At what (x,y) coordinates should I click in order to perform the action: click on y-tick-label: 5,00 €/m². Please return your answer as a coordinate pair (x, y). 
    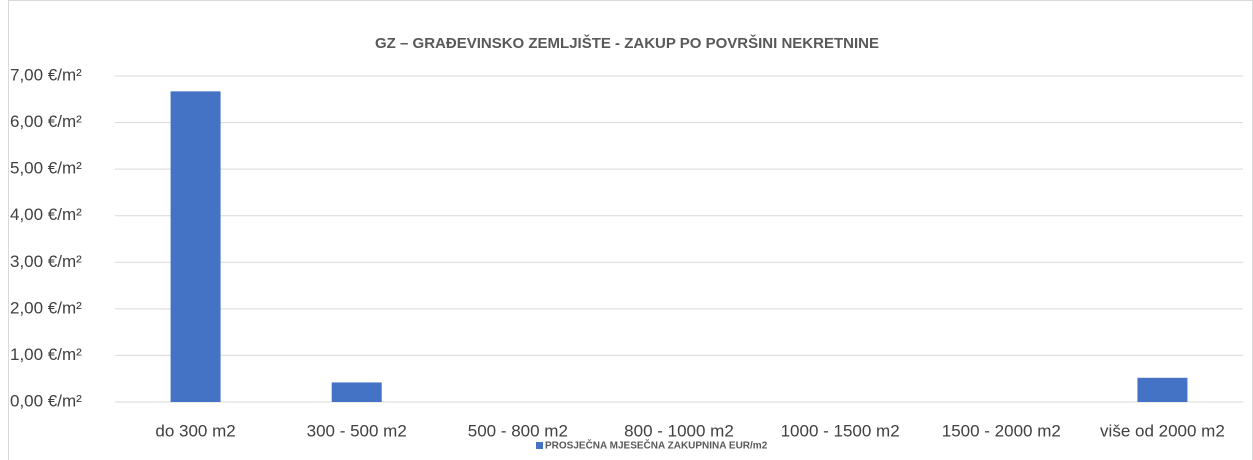
    Looking at the image, I should click on (46, 168).